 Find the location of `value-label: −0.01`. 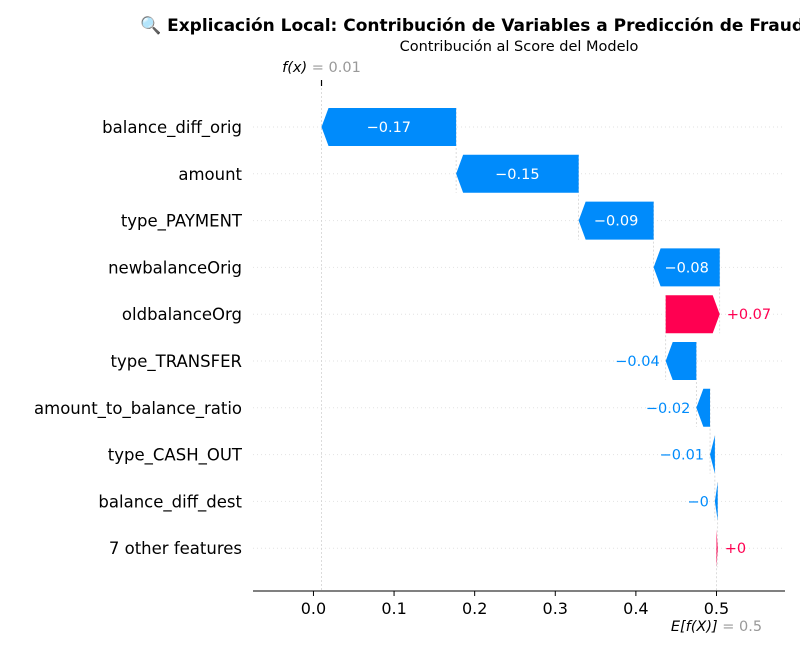

value-label: −0.01 is located at coordinates (682, 456).